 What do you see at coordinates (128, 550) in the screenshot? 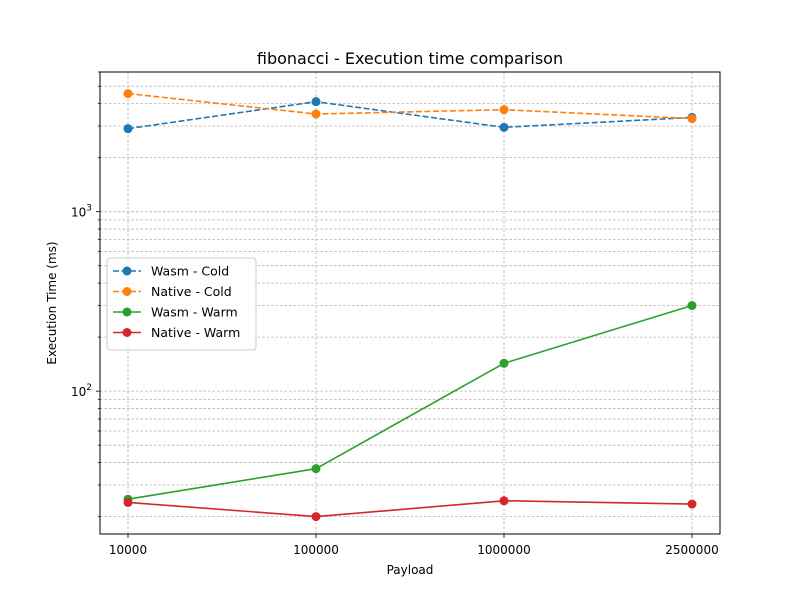
I see `x-tick-label: 10000` at bounding box center [128, 550].